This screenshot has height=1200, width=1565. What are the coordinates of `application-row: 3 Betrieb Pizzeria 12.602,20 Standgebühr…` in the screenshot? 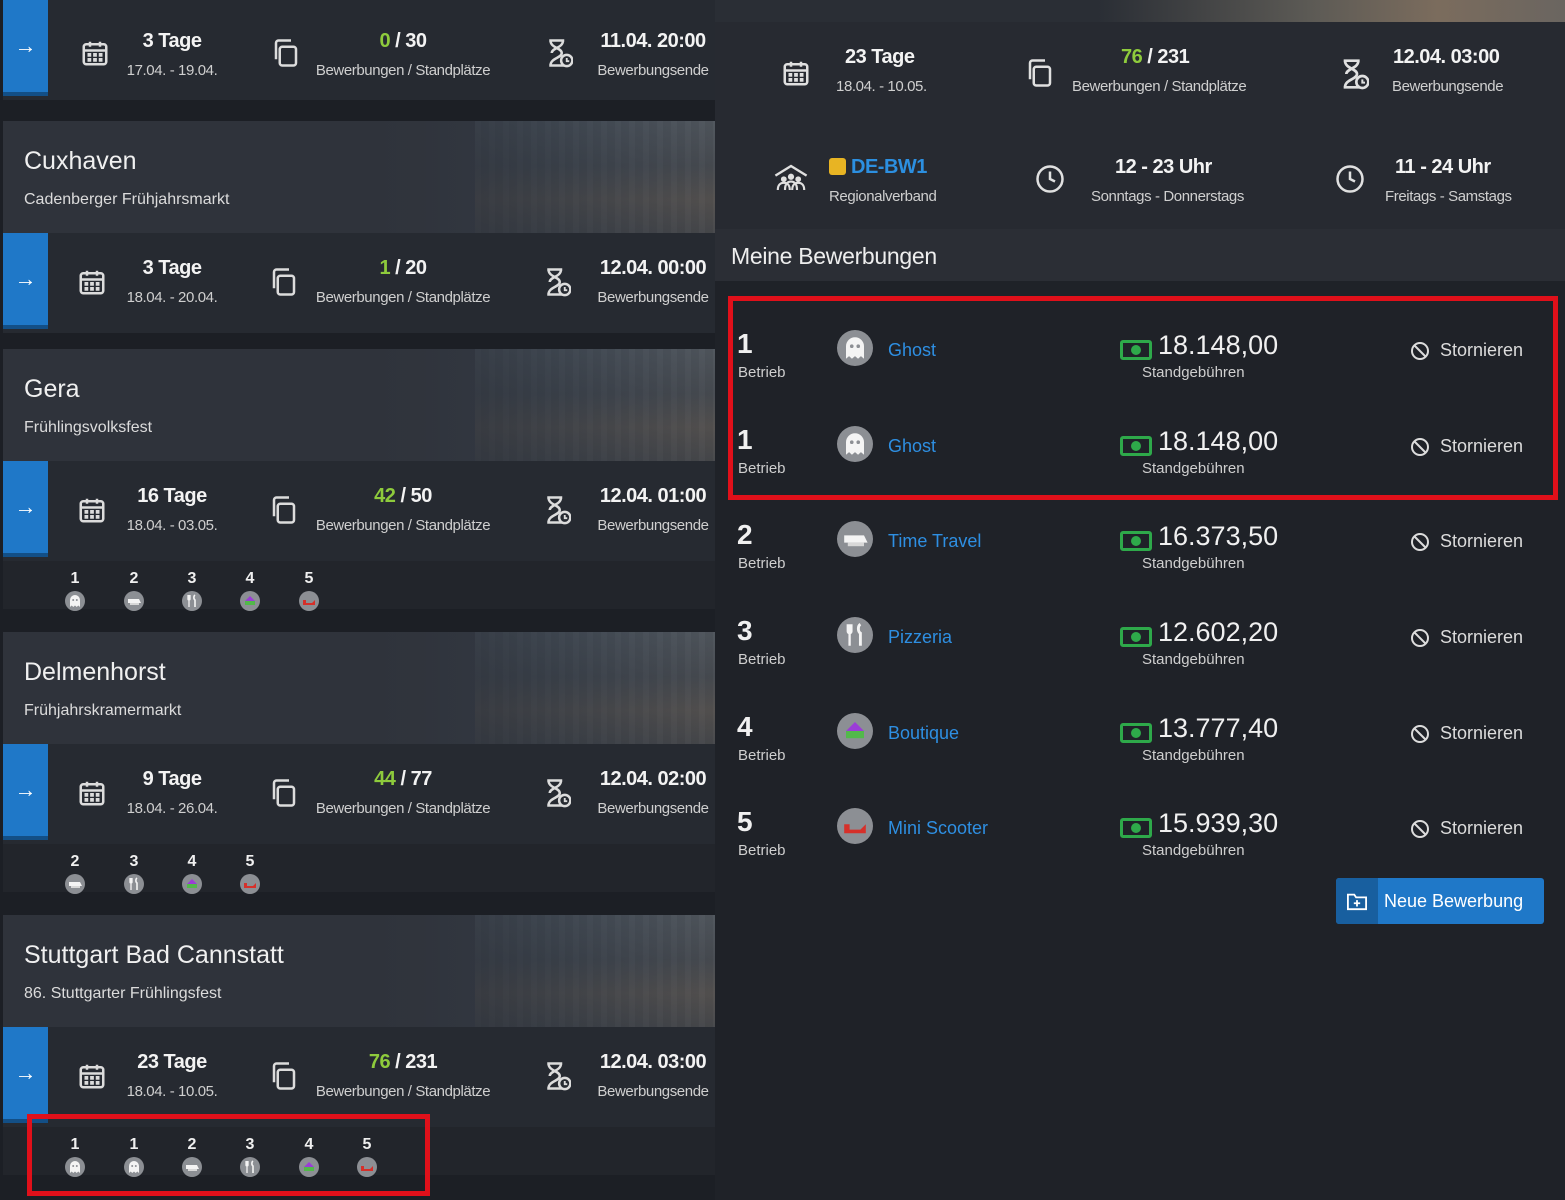 It's located at (1140, 635).